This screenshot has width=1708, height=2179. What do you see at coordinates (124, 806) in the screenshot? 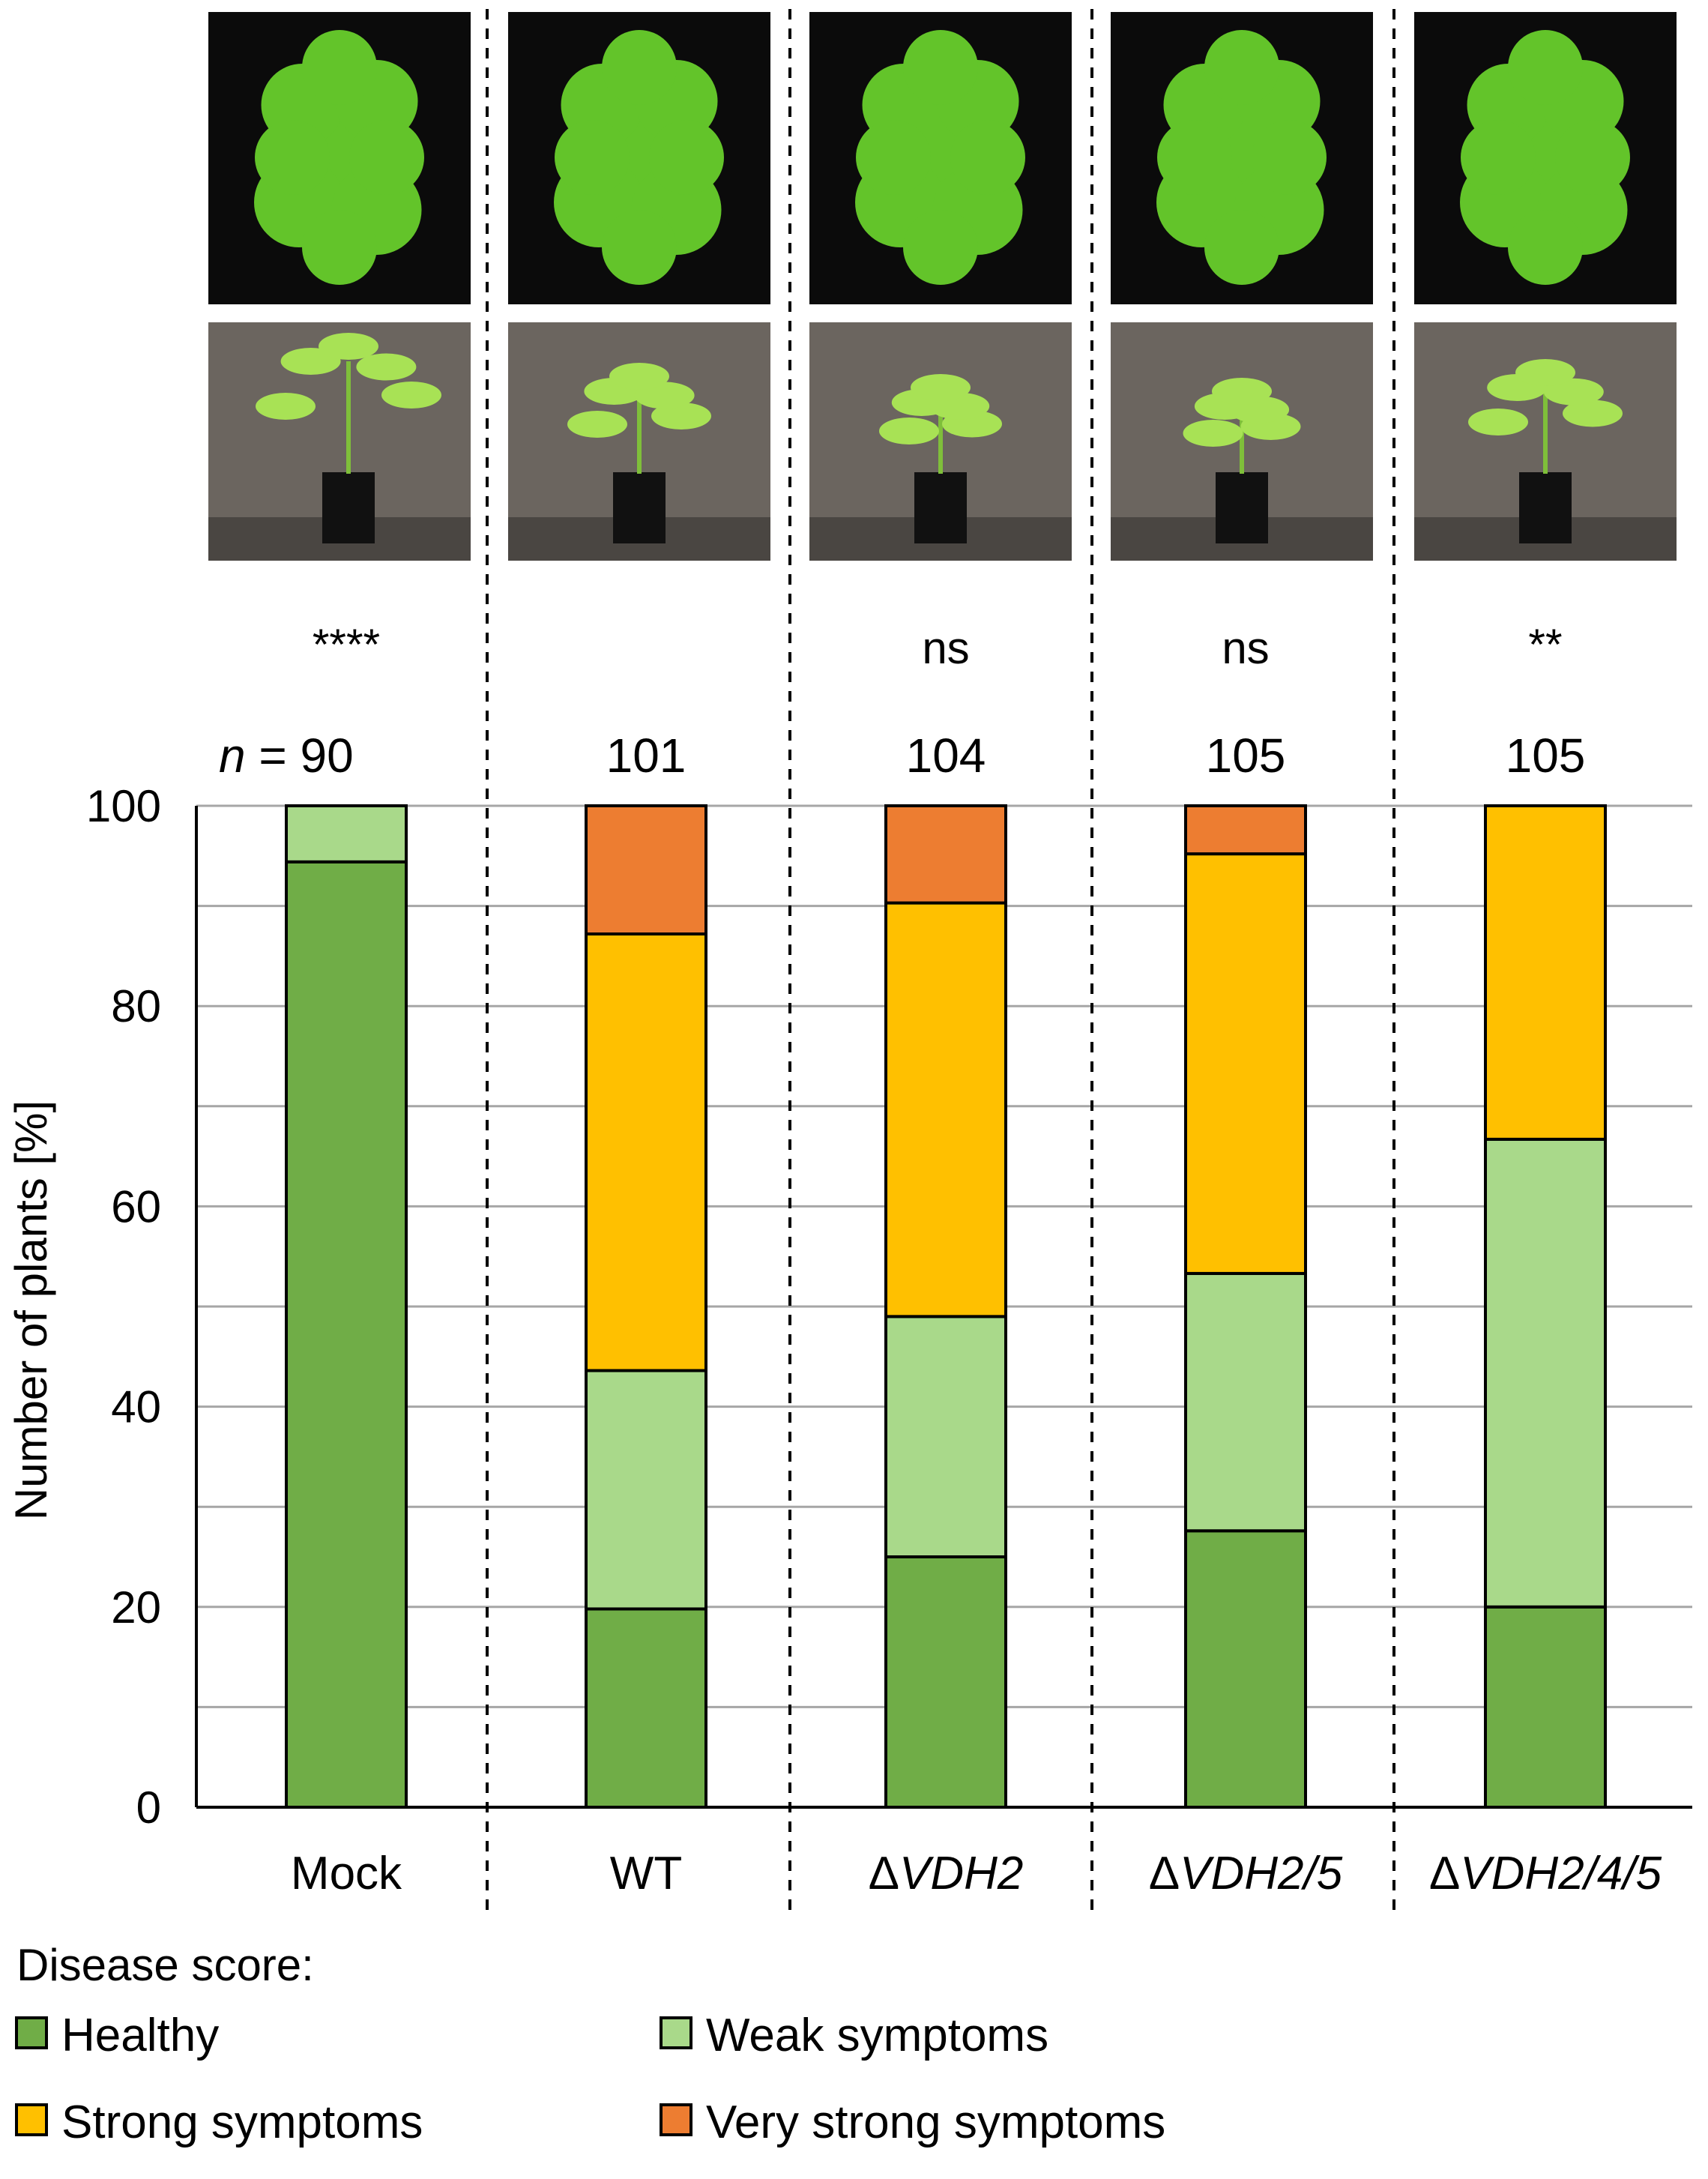
I see `y-tick-label: 100` at bounding box center [124, 806].